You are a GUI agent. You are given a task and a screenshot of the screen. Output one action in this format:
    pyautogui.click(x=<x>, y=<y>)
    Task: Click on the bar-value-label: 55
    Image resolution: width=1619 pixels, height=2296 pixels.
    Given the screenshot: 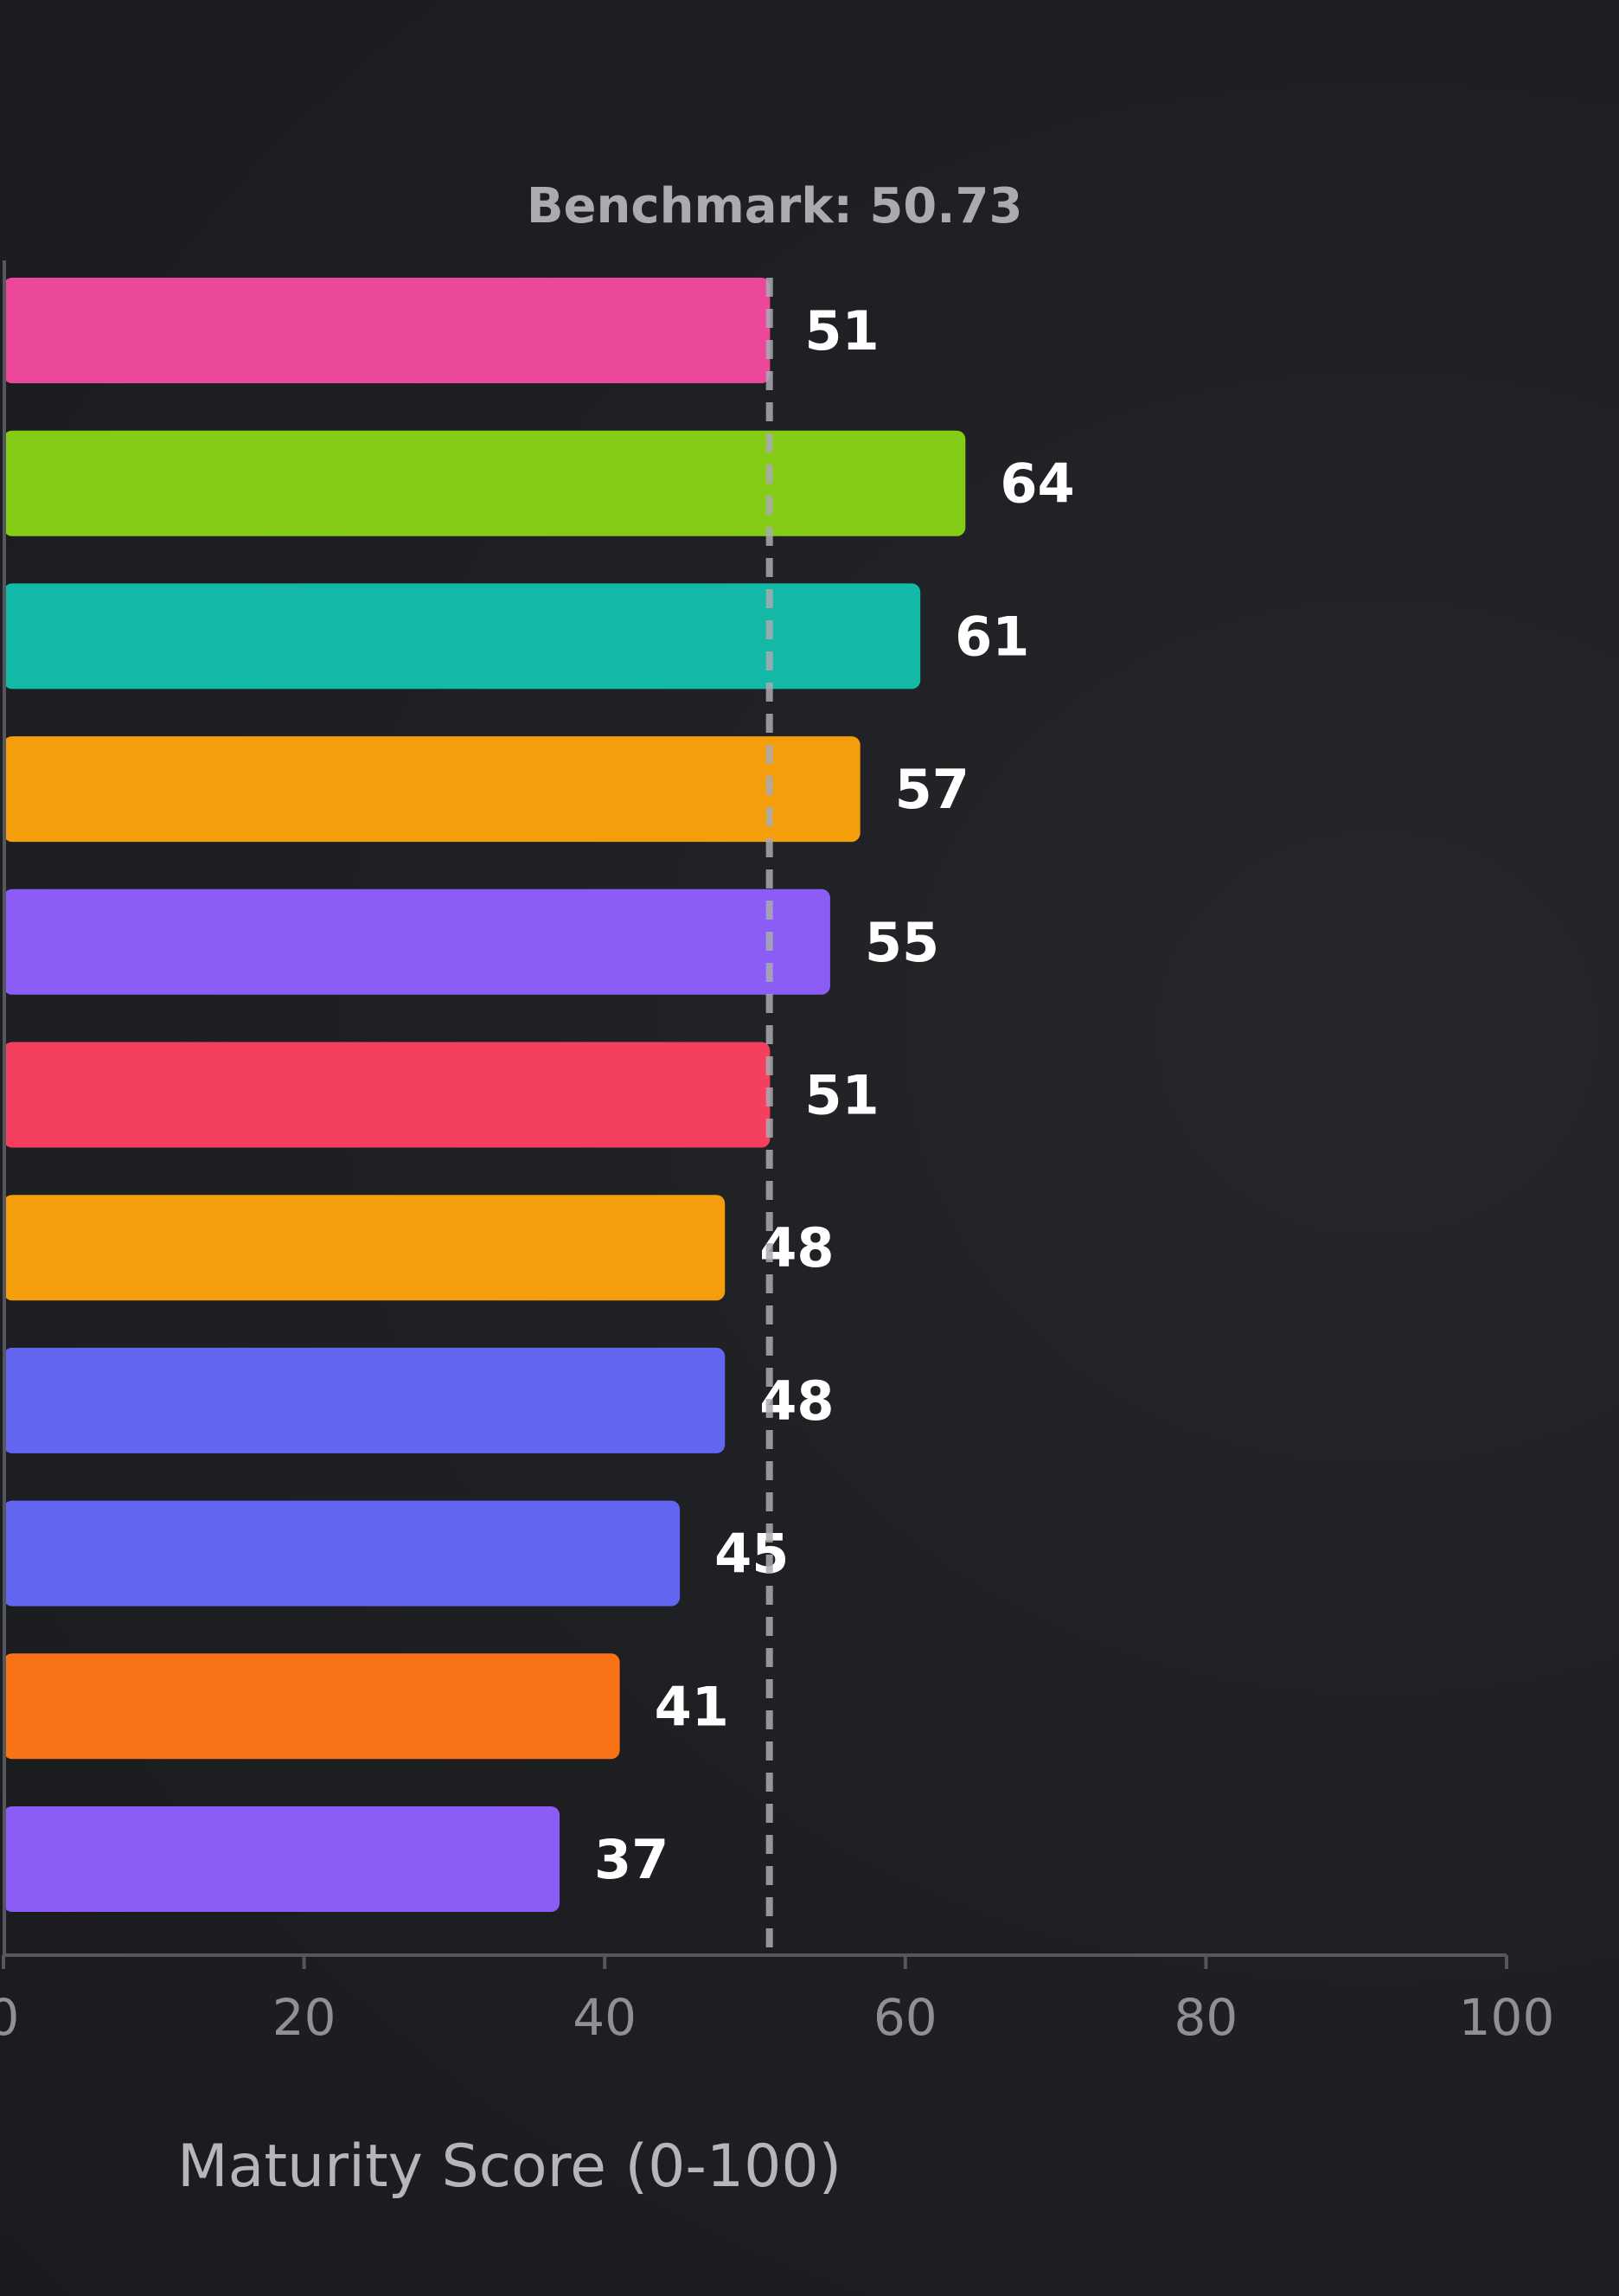 What is the action you would take?
    pyautogui.click(x=902, y=942)
    